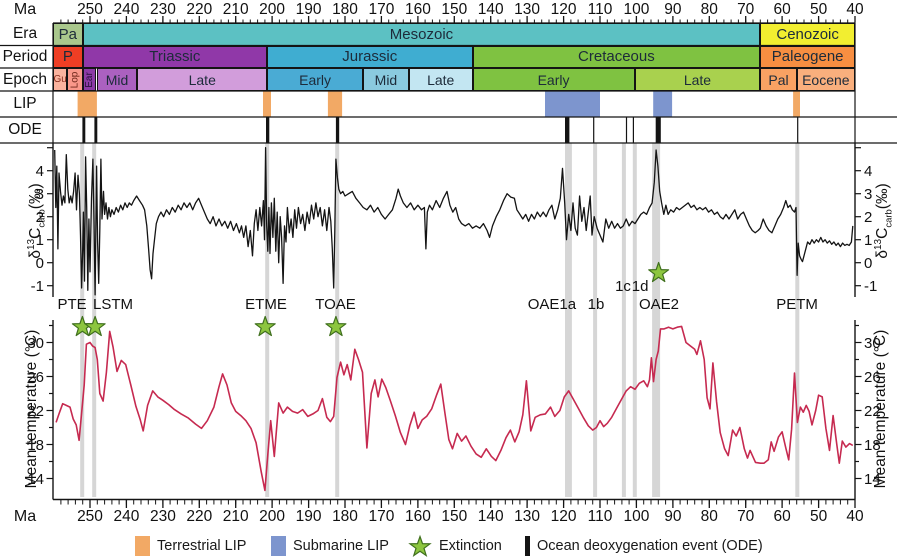 Image resolution: width=900 pixels, height=559 pixels. Describe the element at coordinates (623, 286) in the screenshot. I see `event-label-1c: 1c` at that location.